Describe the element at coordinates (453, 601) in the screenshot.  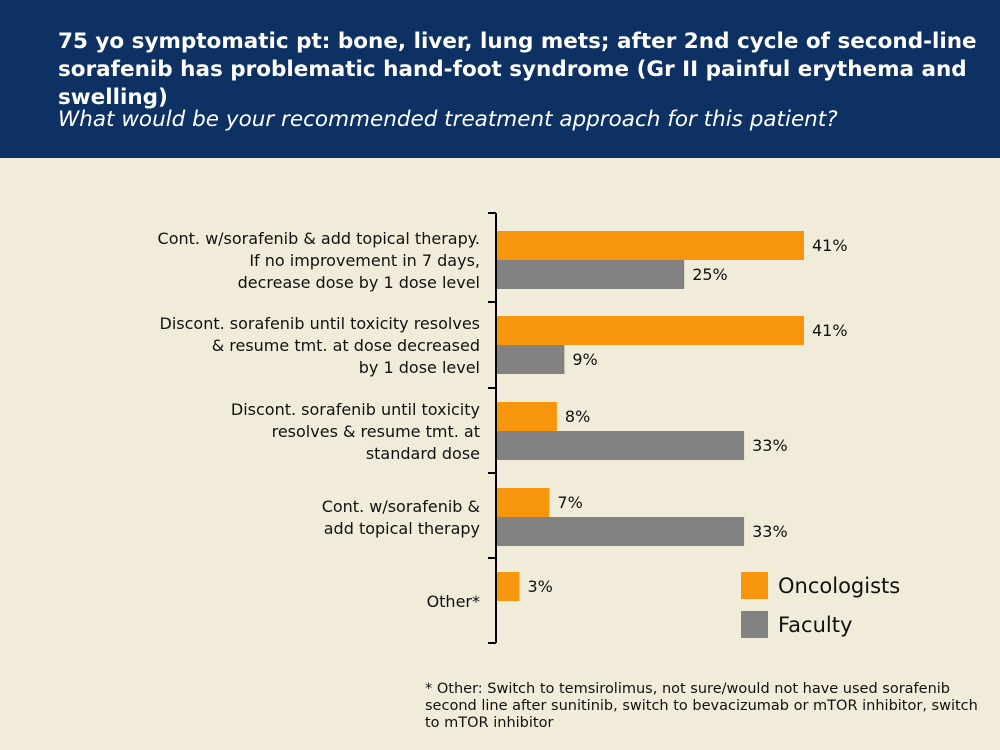
I see `category-label-4-line-0: Other*` at that location.